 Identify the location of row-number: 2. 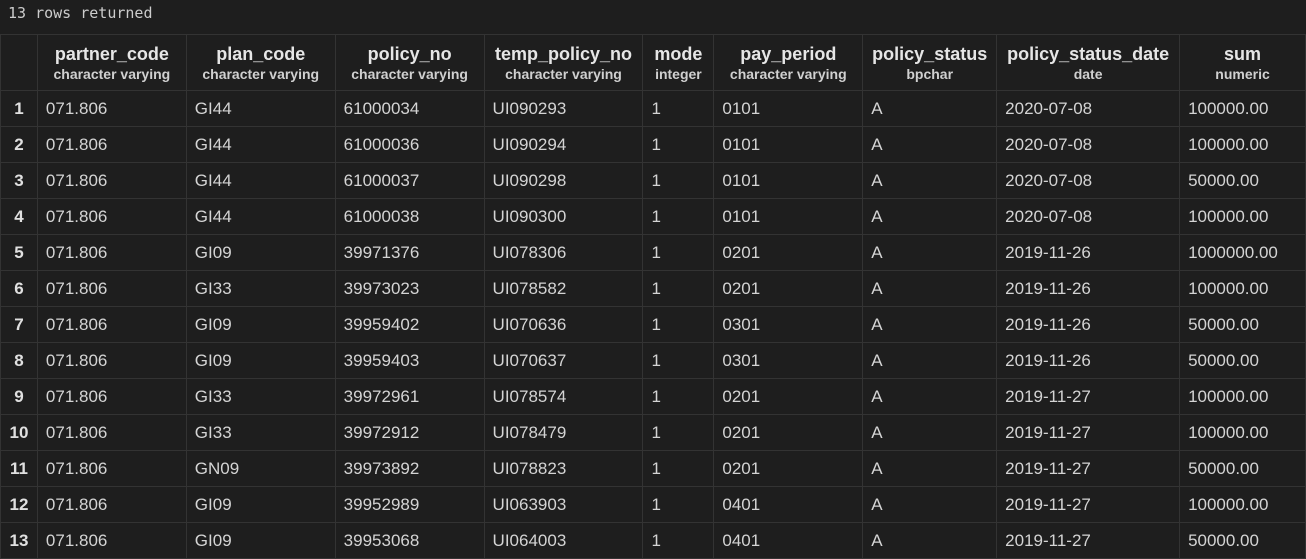
(19, 144).